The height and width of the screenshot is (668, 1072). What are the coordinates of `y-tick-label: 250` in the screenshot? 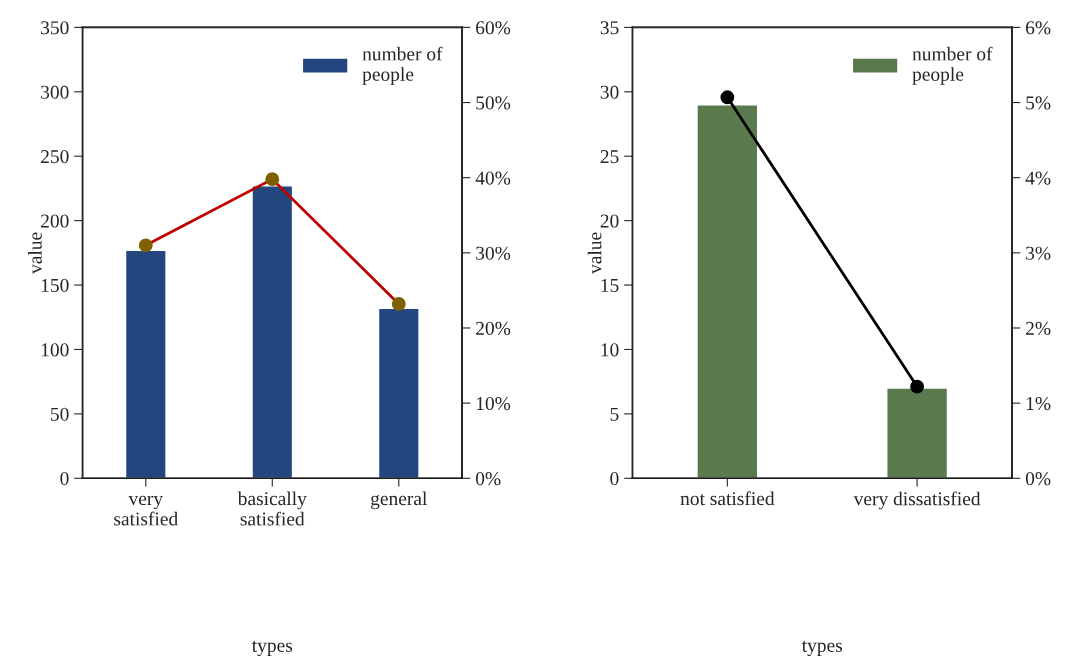 It's located at (55, 157).